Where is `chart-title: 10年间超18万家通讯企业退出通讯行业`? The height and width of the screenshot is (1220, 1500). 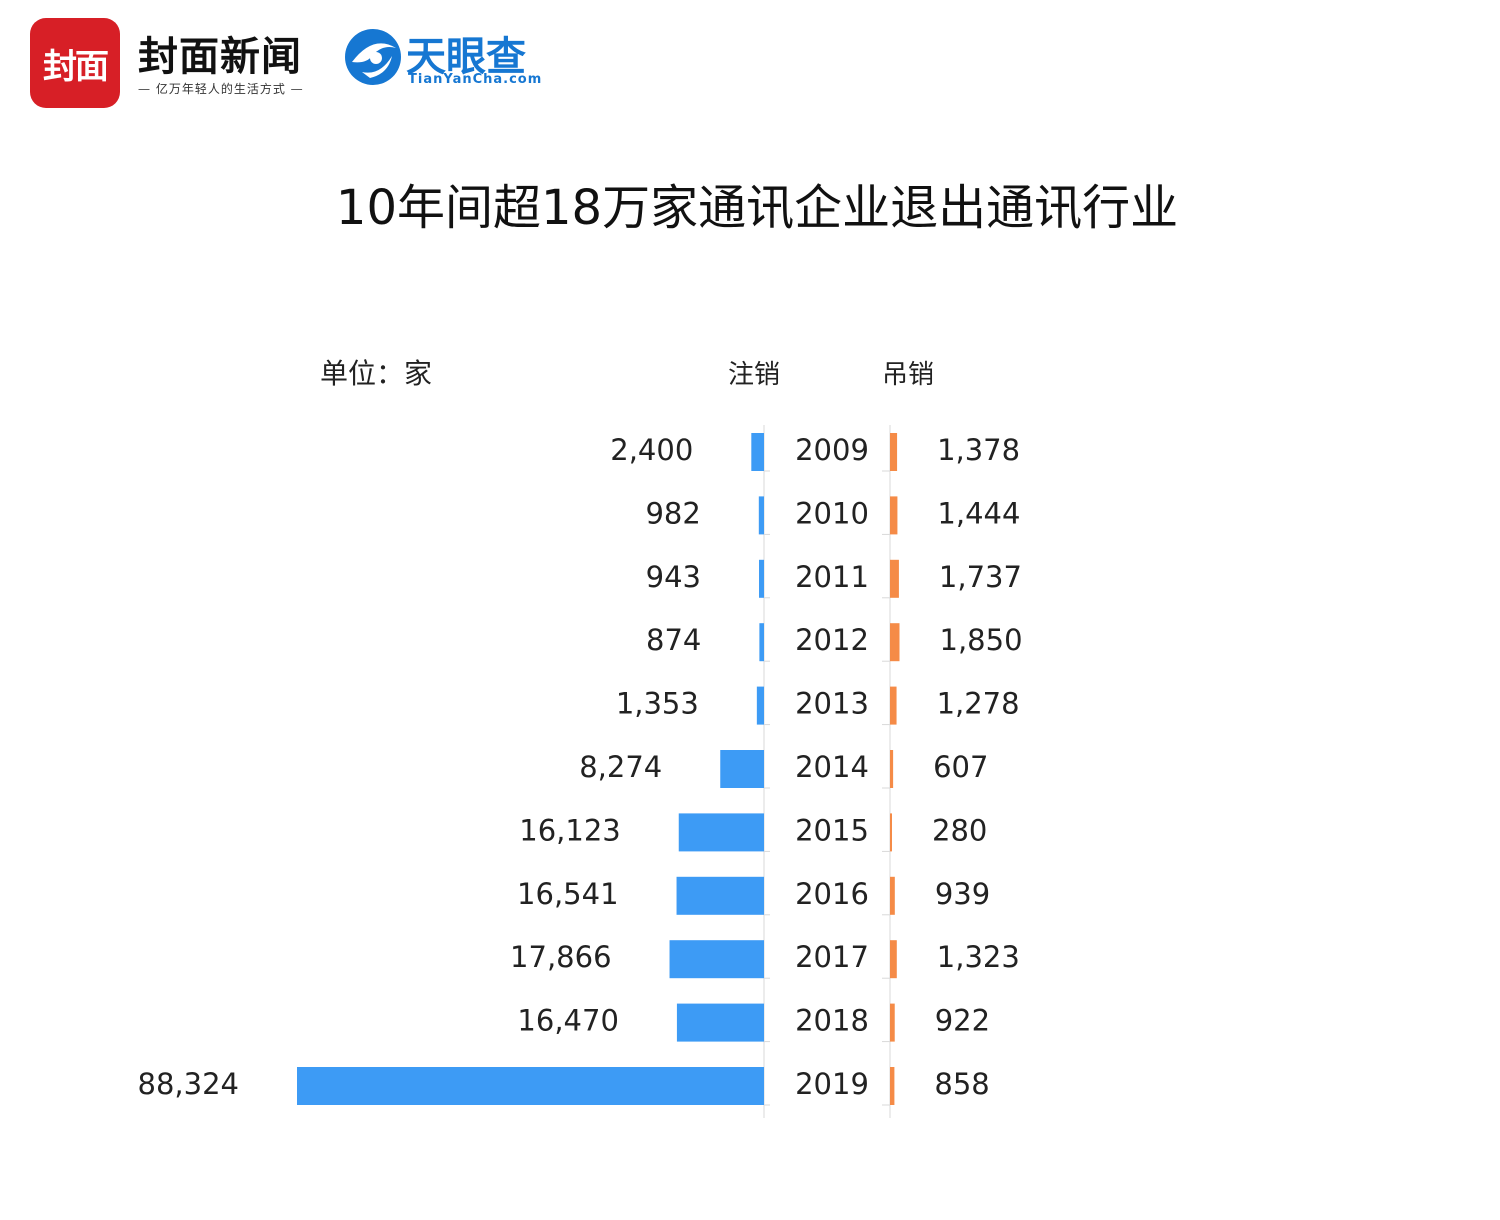
chart-title: 10年间超18万家通讯企业退出通讯行业 is located at coordinates (757, 208).